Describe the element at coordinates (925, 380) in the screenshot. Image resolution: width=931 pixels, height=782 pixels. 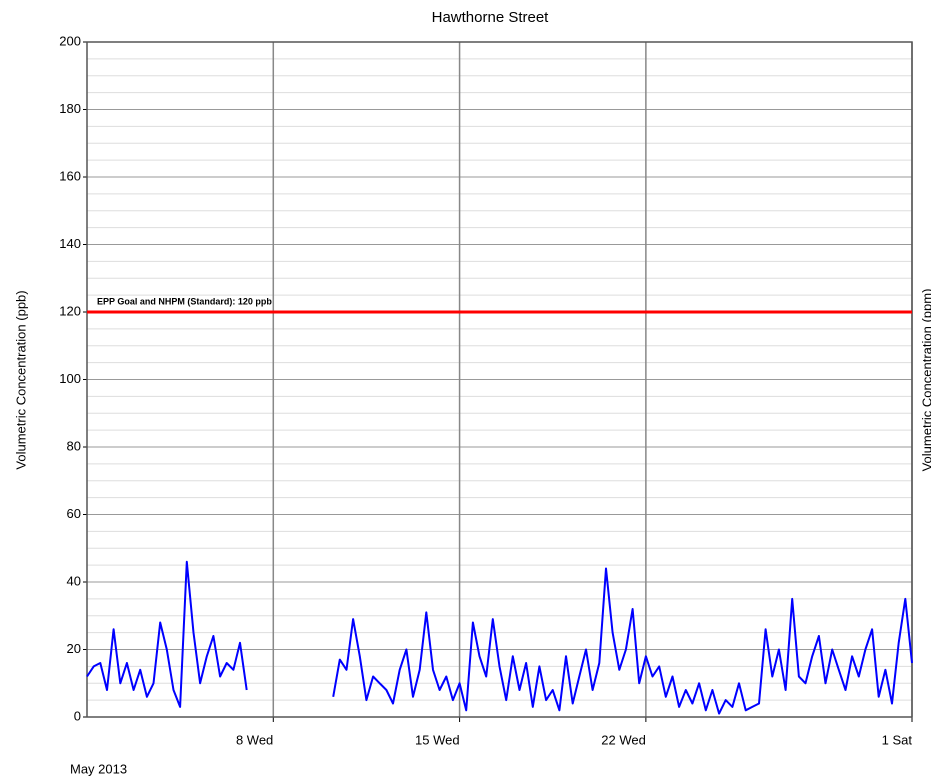
I see `y2-axis-label: Volumetric Concentration (ppm)` at that location.